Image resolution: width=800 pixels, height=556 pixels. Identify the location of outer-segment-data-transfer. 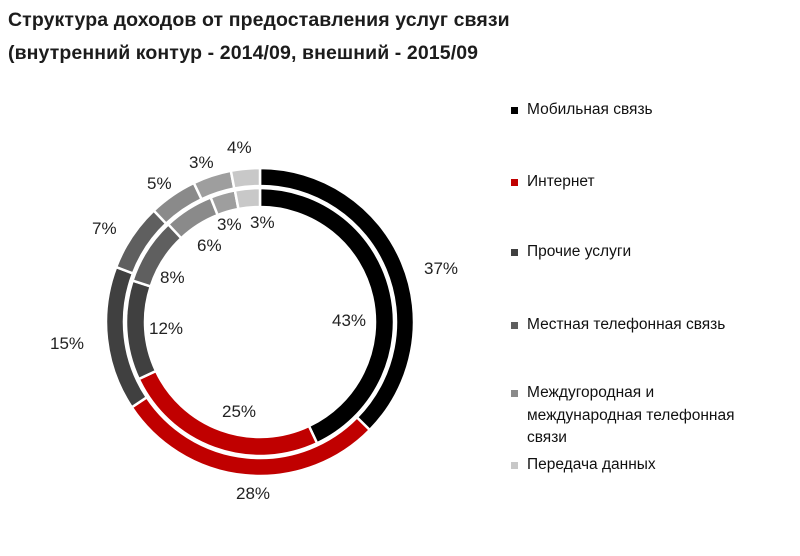
(245, 178).